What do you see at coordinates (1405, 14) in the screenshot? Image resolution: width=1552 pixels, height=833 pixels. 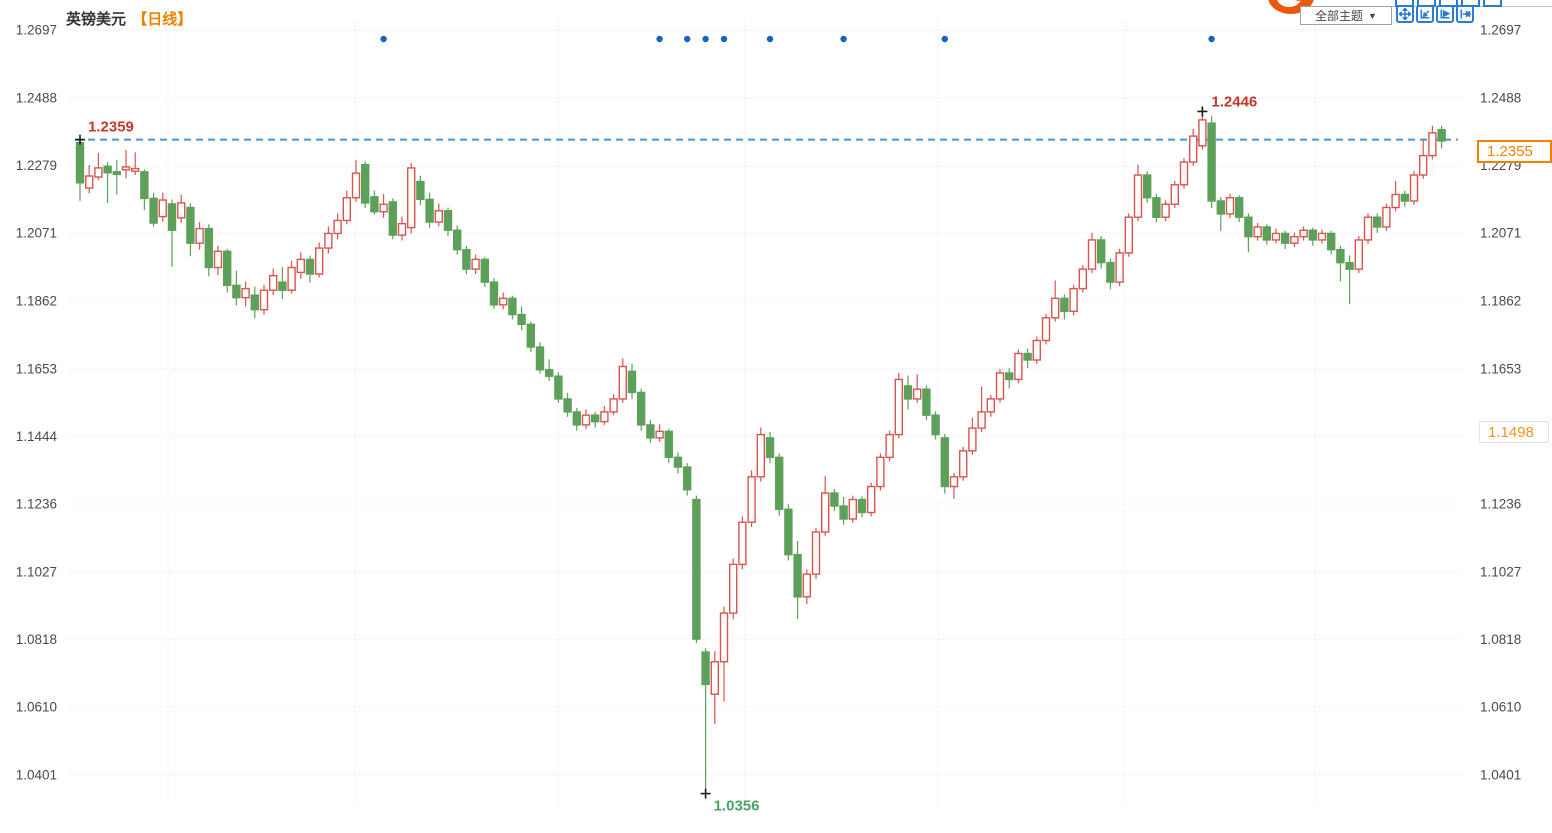 I see `pan-move-icon` at bounding box center [1405, 14].